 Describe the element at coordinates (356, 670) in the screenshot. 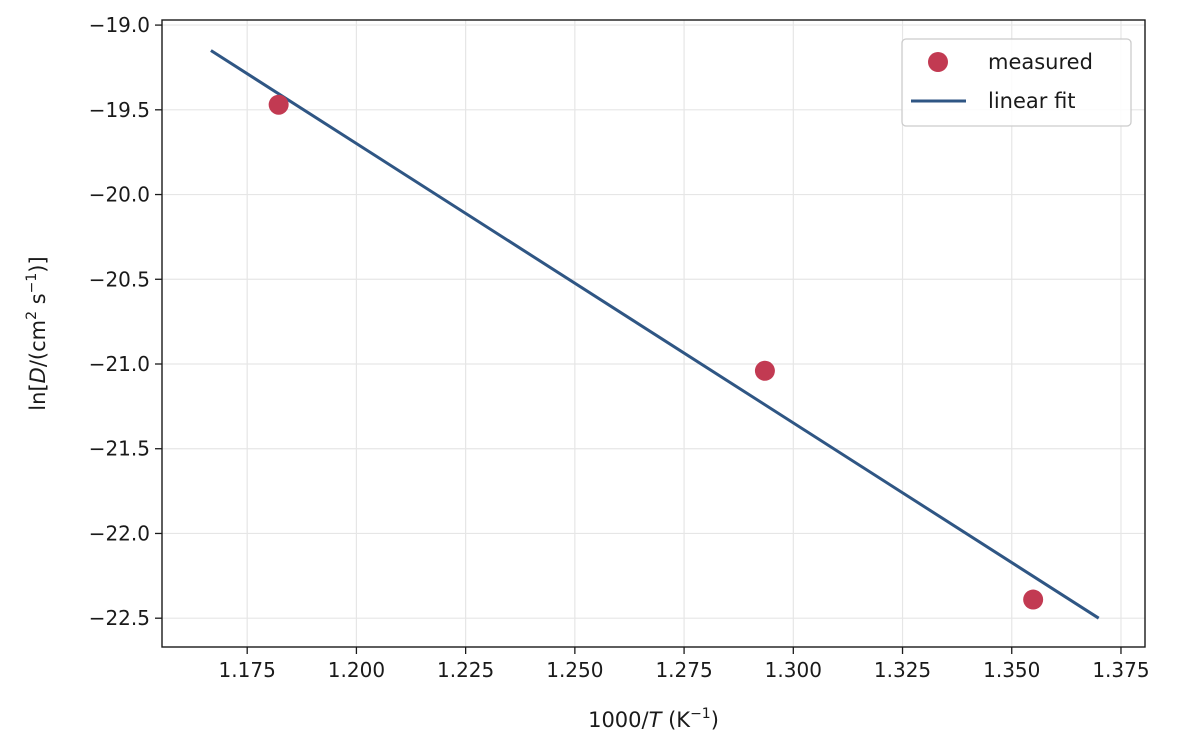

I see `x-tick-label: 1.200` at that location.